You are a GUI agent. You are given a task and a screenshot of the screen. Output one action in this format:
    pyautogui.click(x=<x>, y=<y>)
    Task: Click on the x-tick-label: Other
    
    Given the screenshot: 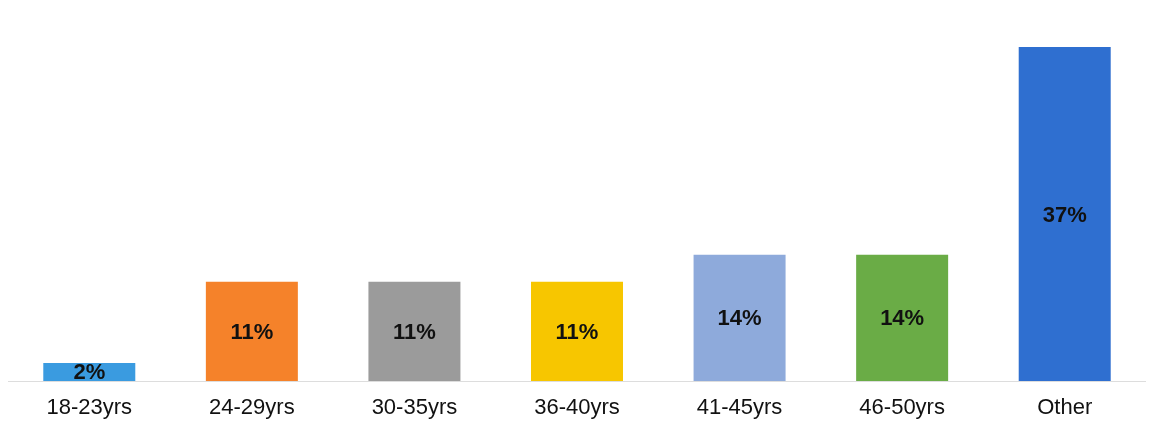 What is the action you would take?
    pyautogui.click(x=1065, y=406)
    